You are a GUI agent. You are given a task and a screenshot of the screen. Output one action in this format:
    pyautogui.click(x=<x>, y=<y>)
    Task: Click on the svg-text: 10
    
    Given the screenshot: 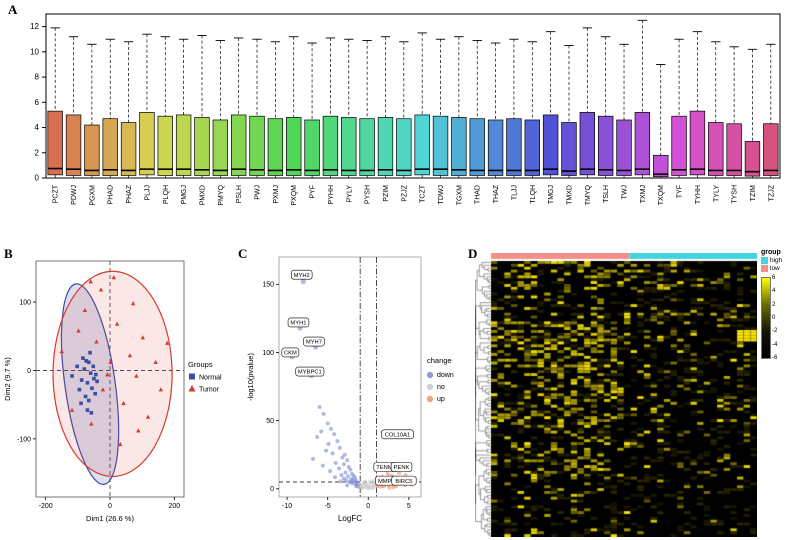 What is the action you would take?
    pyautogui.click(x=34, y=51)
    